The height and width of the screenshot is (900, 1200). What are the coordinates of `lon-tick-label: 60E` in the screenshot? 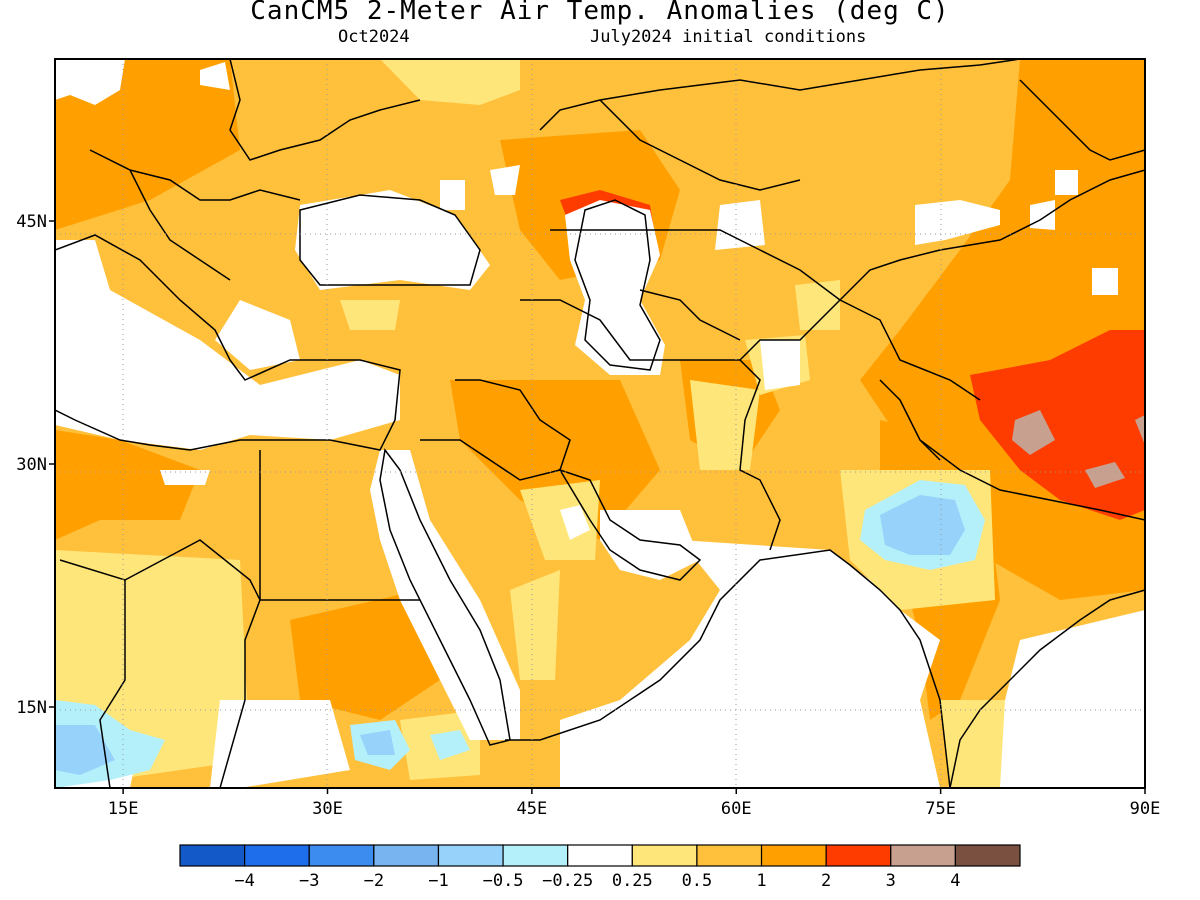 It's located at (736, 809).